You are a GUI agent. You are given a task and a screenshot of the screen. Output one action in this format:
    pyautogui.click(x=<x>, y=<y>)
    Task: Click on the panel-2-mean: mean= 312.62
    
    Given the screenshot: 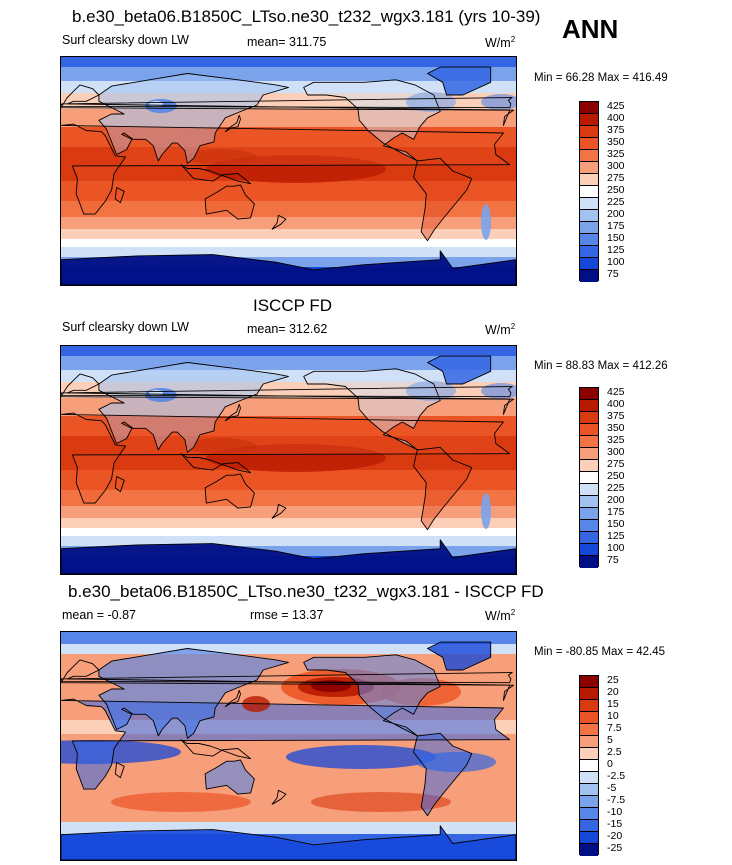 What is the action you would take?
    pyautogui.click(x=287, y=329)
    